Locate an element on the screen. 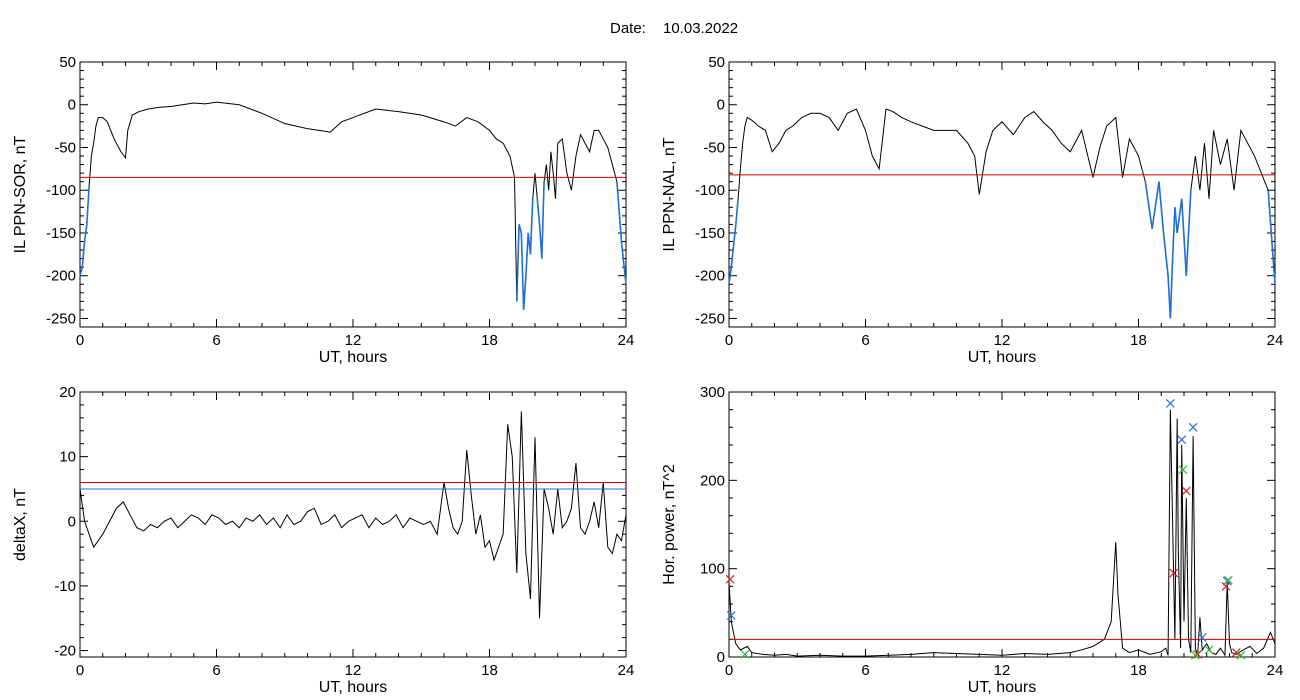  y-tick-label: 100 is located at coordinates (712, 569).